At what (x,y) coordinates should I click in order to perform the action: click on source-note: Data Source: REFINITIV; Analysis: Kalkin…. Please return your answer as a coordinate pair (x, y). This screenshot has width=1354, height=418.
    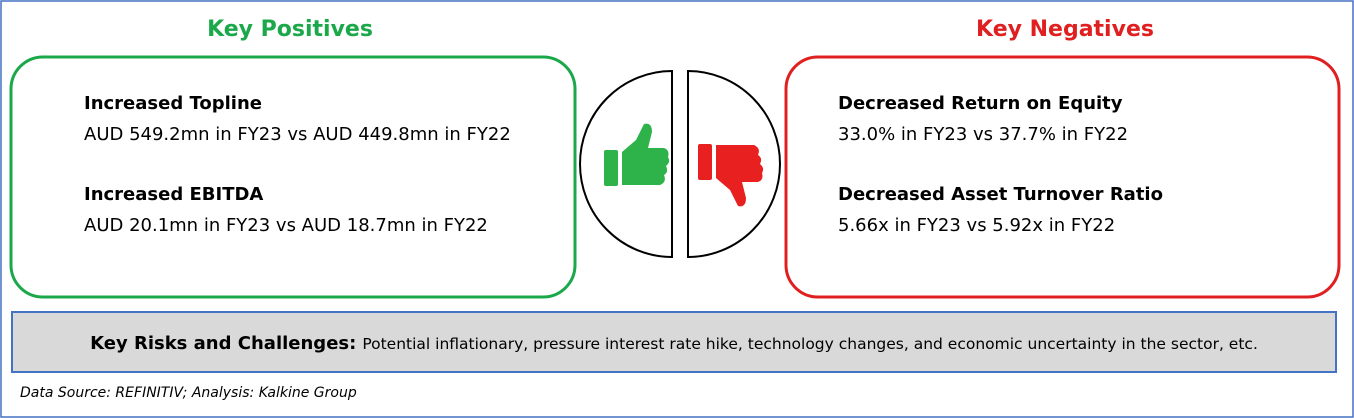
    Looking at the image, I should click on (188, 393).